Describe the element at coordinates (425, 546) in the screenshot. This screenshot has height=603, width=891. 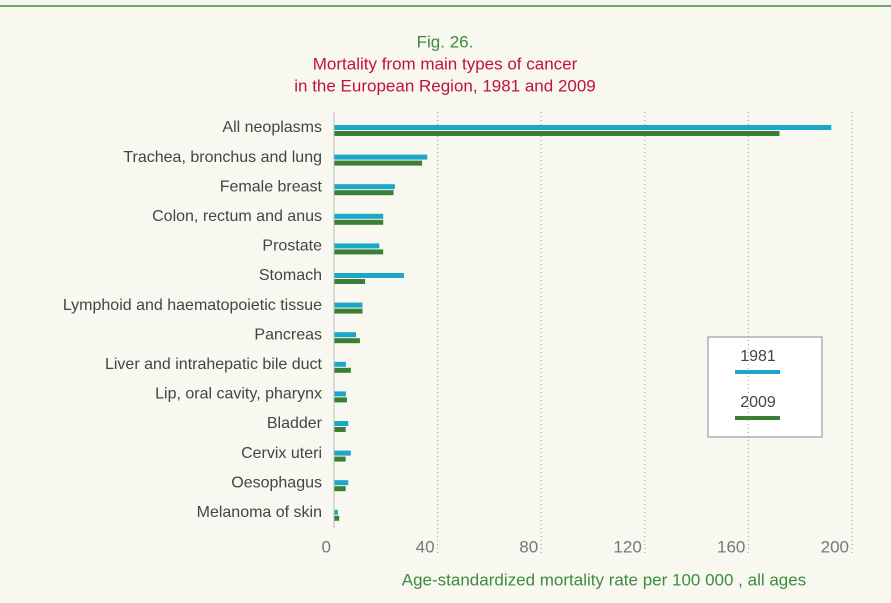
I see `x-tick-label: 40` at that location.